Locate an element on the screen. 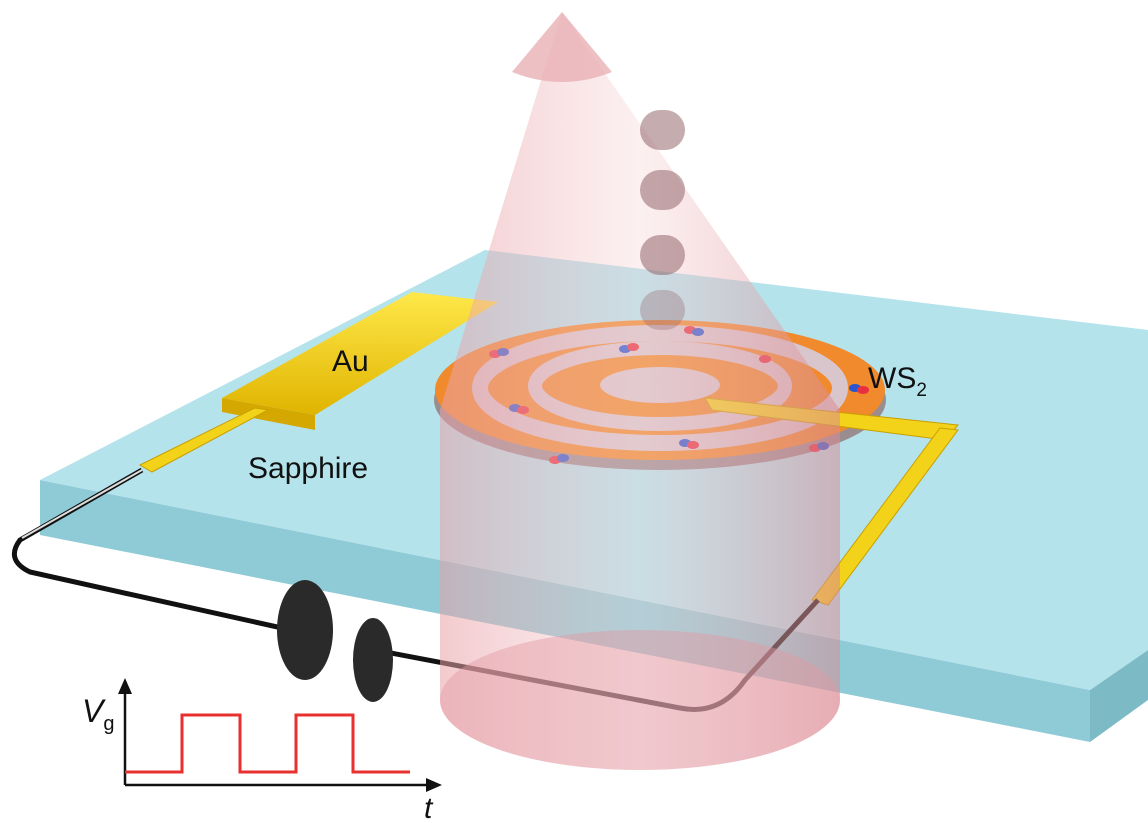 This screenshot has height=823, width=1148. voltage-main: V is located at coordinates (94, 711).